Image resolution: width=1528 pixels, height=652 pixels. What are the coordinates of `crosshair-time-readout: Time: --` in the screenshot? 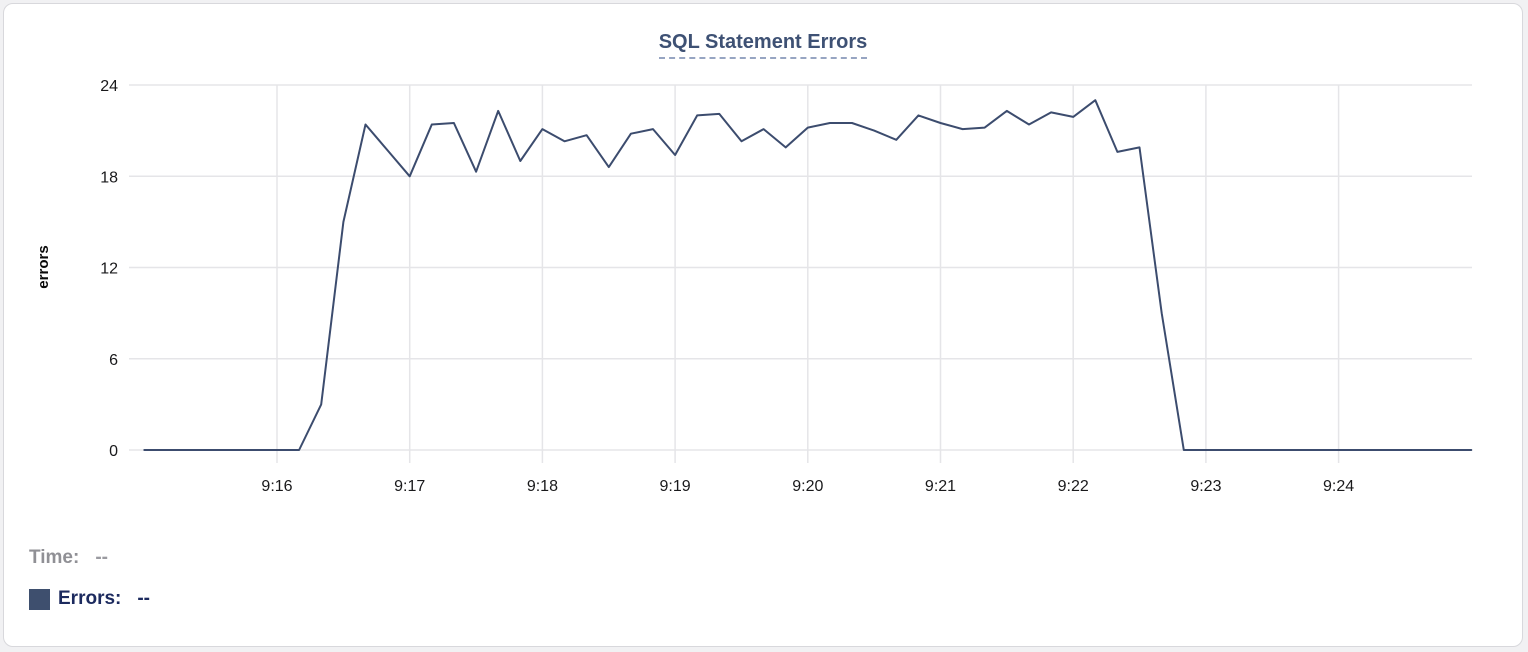 It's located at (68, 558).